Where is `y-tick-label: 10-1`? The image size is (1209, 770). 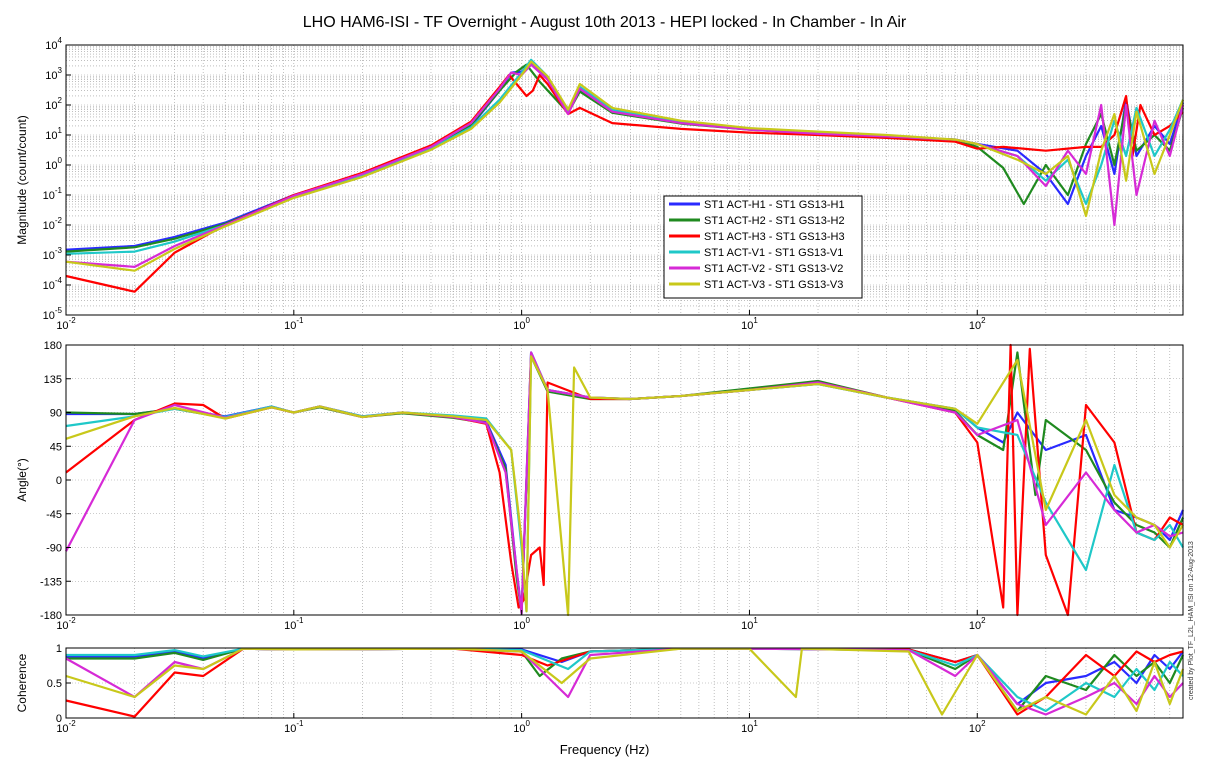
y-tick-label: 10-1 is located at coordinates (53, 194).